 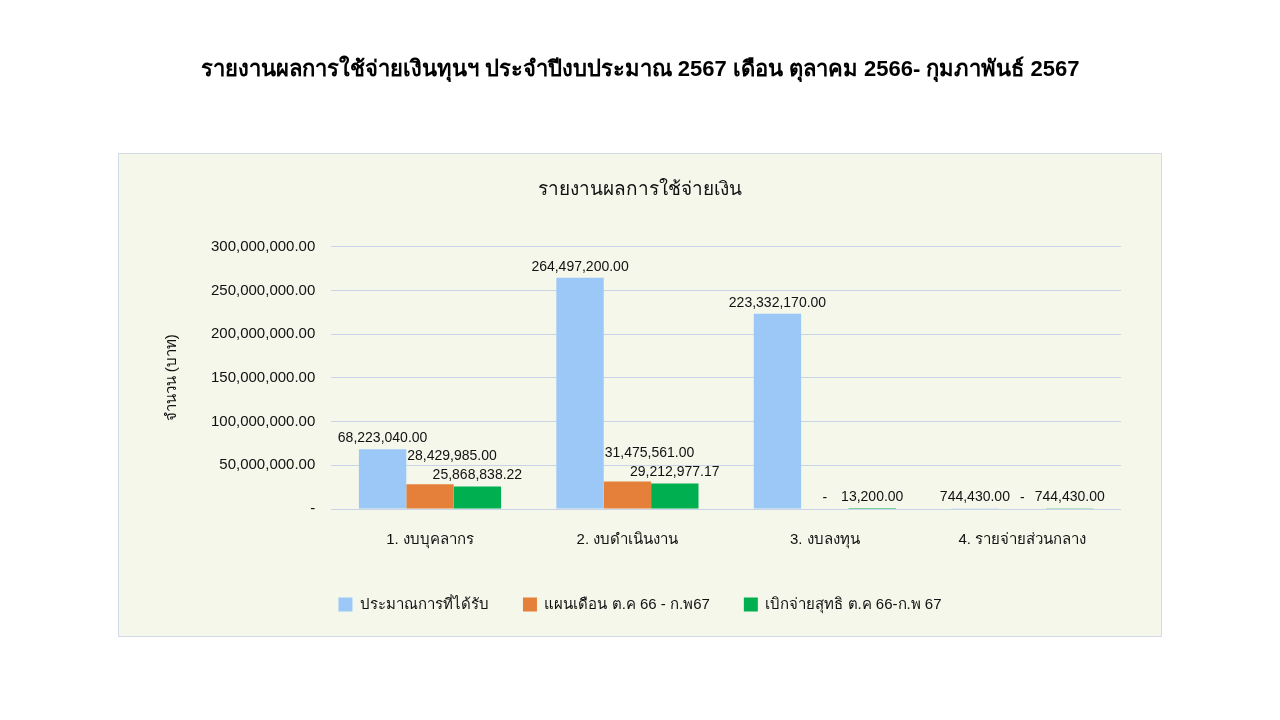 What do you see at coordinates (263, 420) in the screenshot?
I see `y-tick-label: 100,000,000.00` at bounding box center [263, 420].